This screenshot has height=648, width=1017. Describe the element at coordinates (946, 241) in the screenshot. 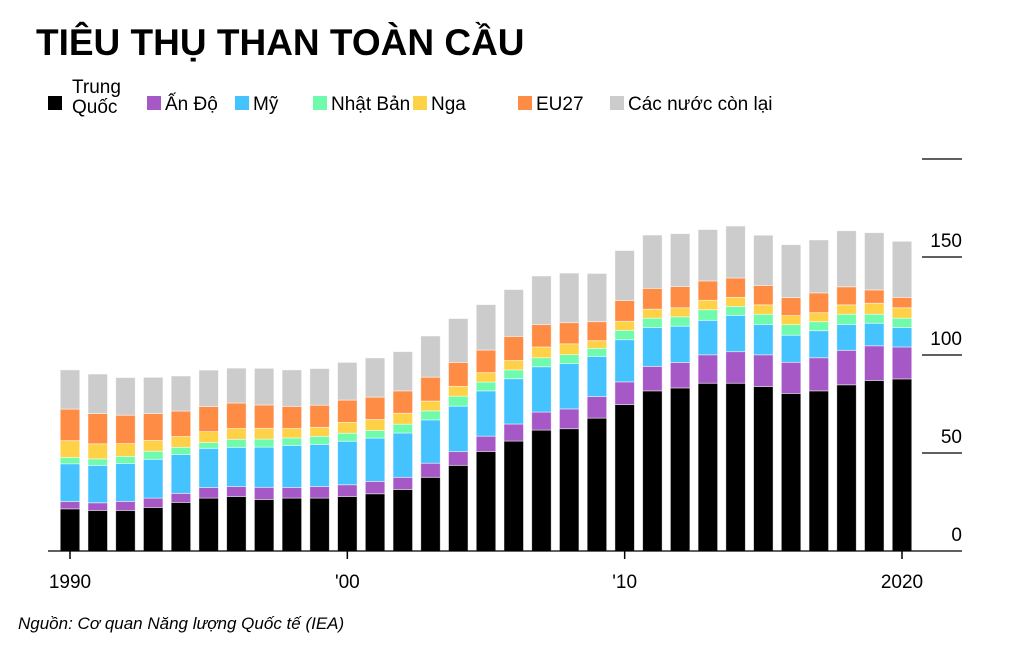

I see `y-tick-label: 150` at that location.